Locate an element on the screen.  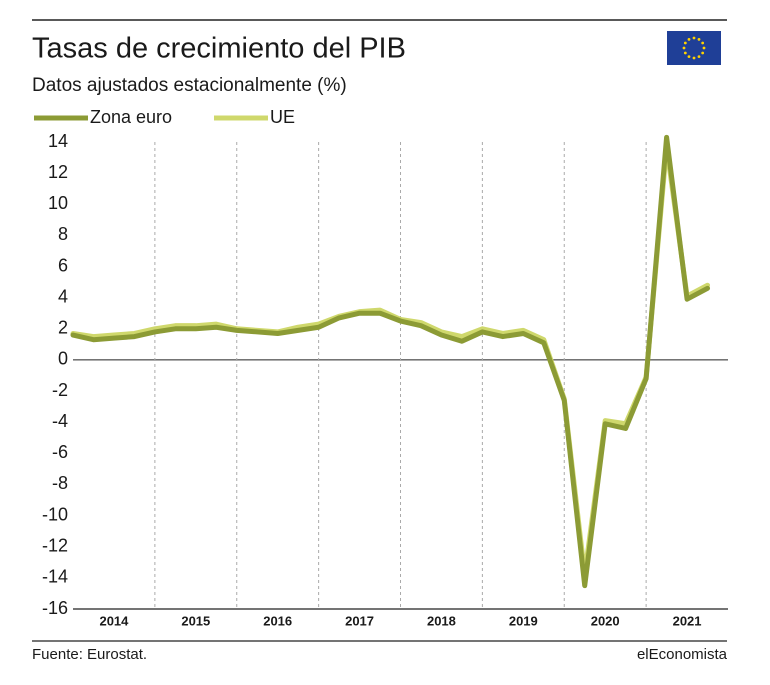
legend-label: Zona euro is located at coordinates (131, 117).